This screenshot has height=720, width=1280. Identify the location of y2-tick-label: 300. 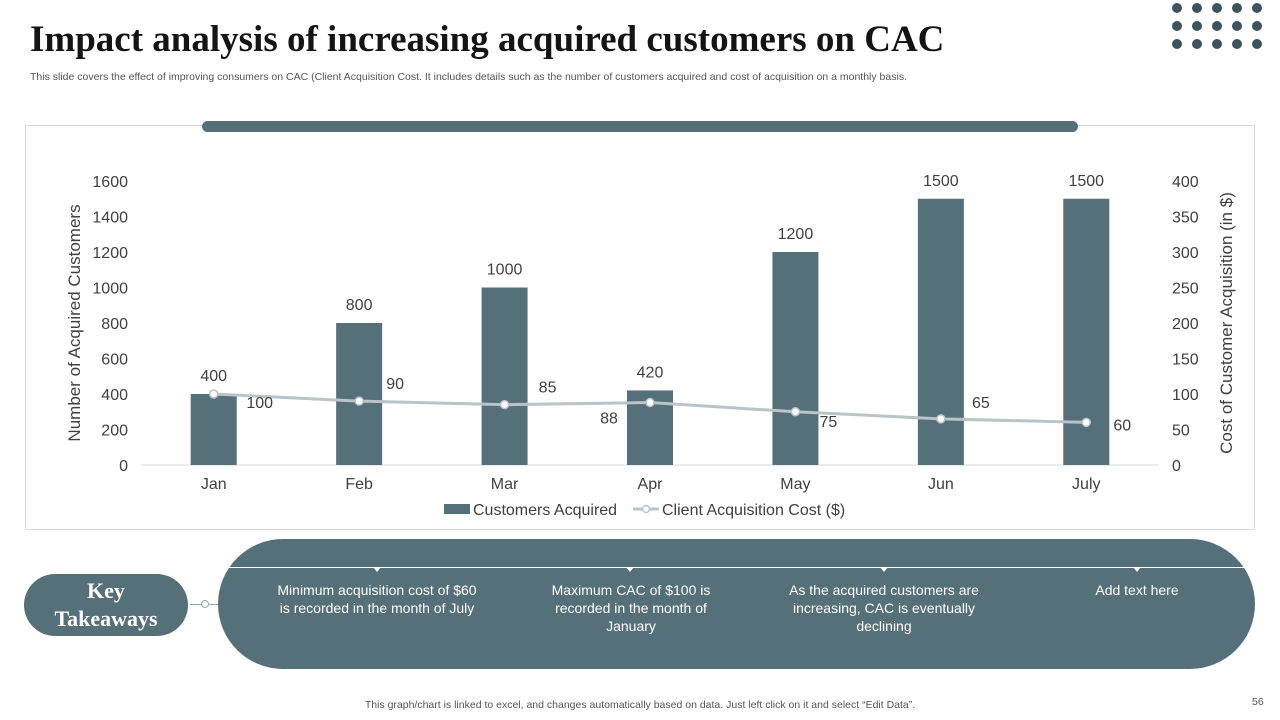
(1185, 253).